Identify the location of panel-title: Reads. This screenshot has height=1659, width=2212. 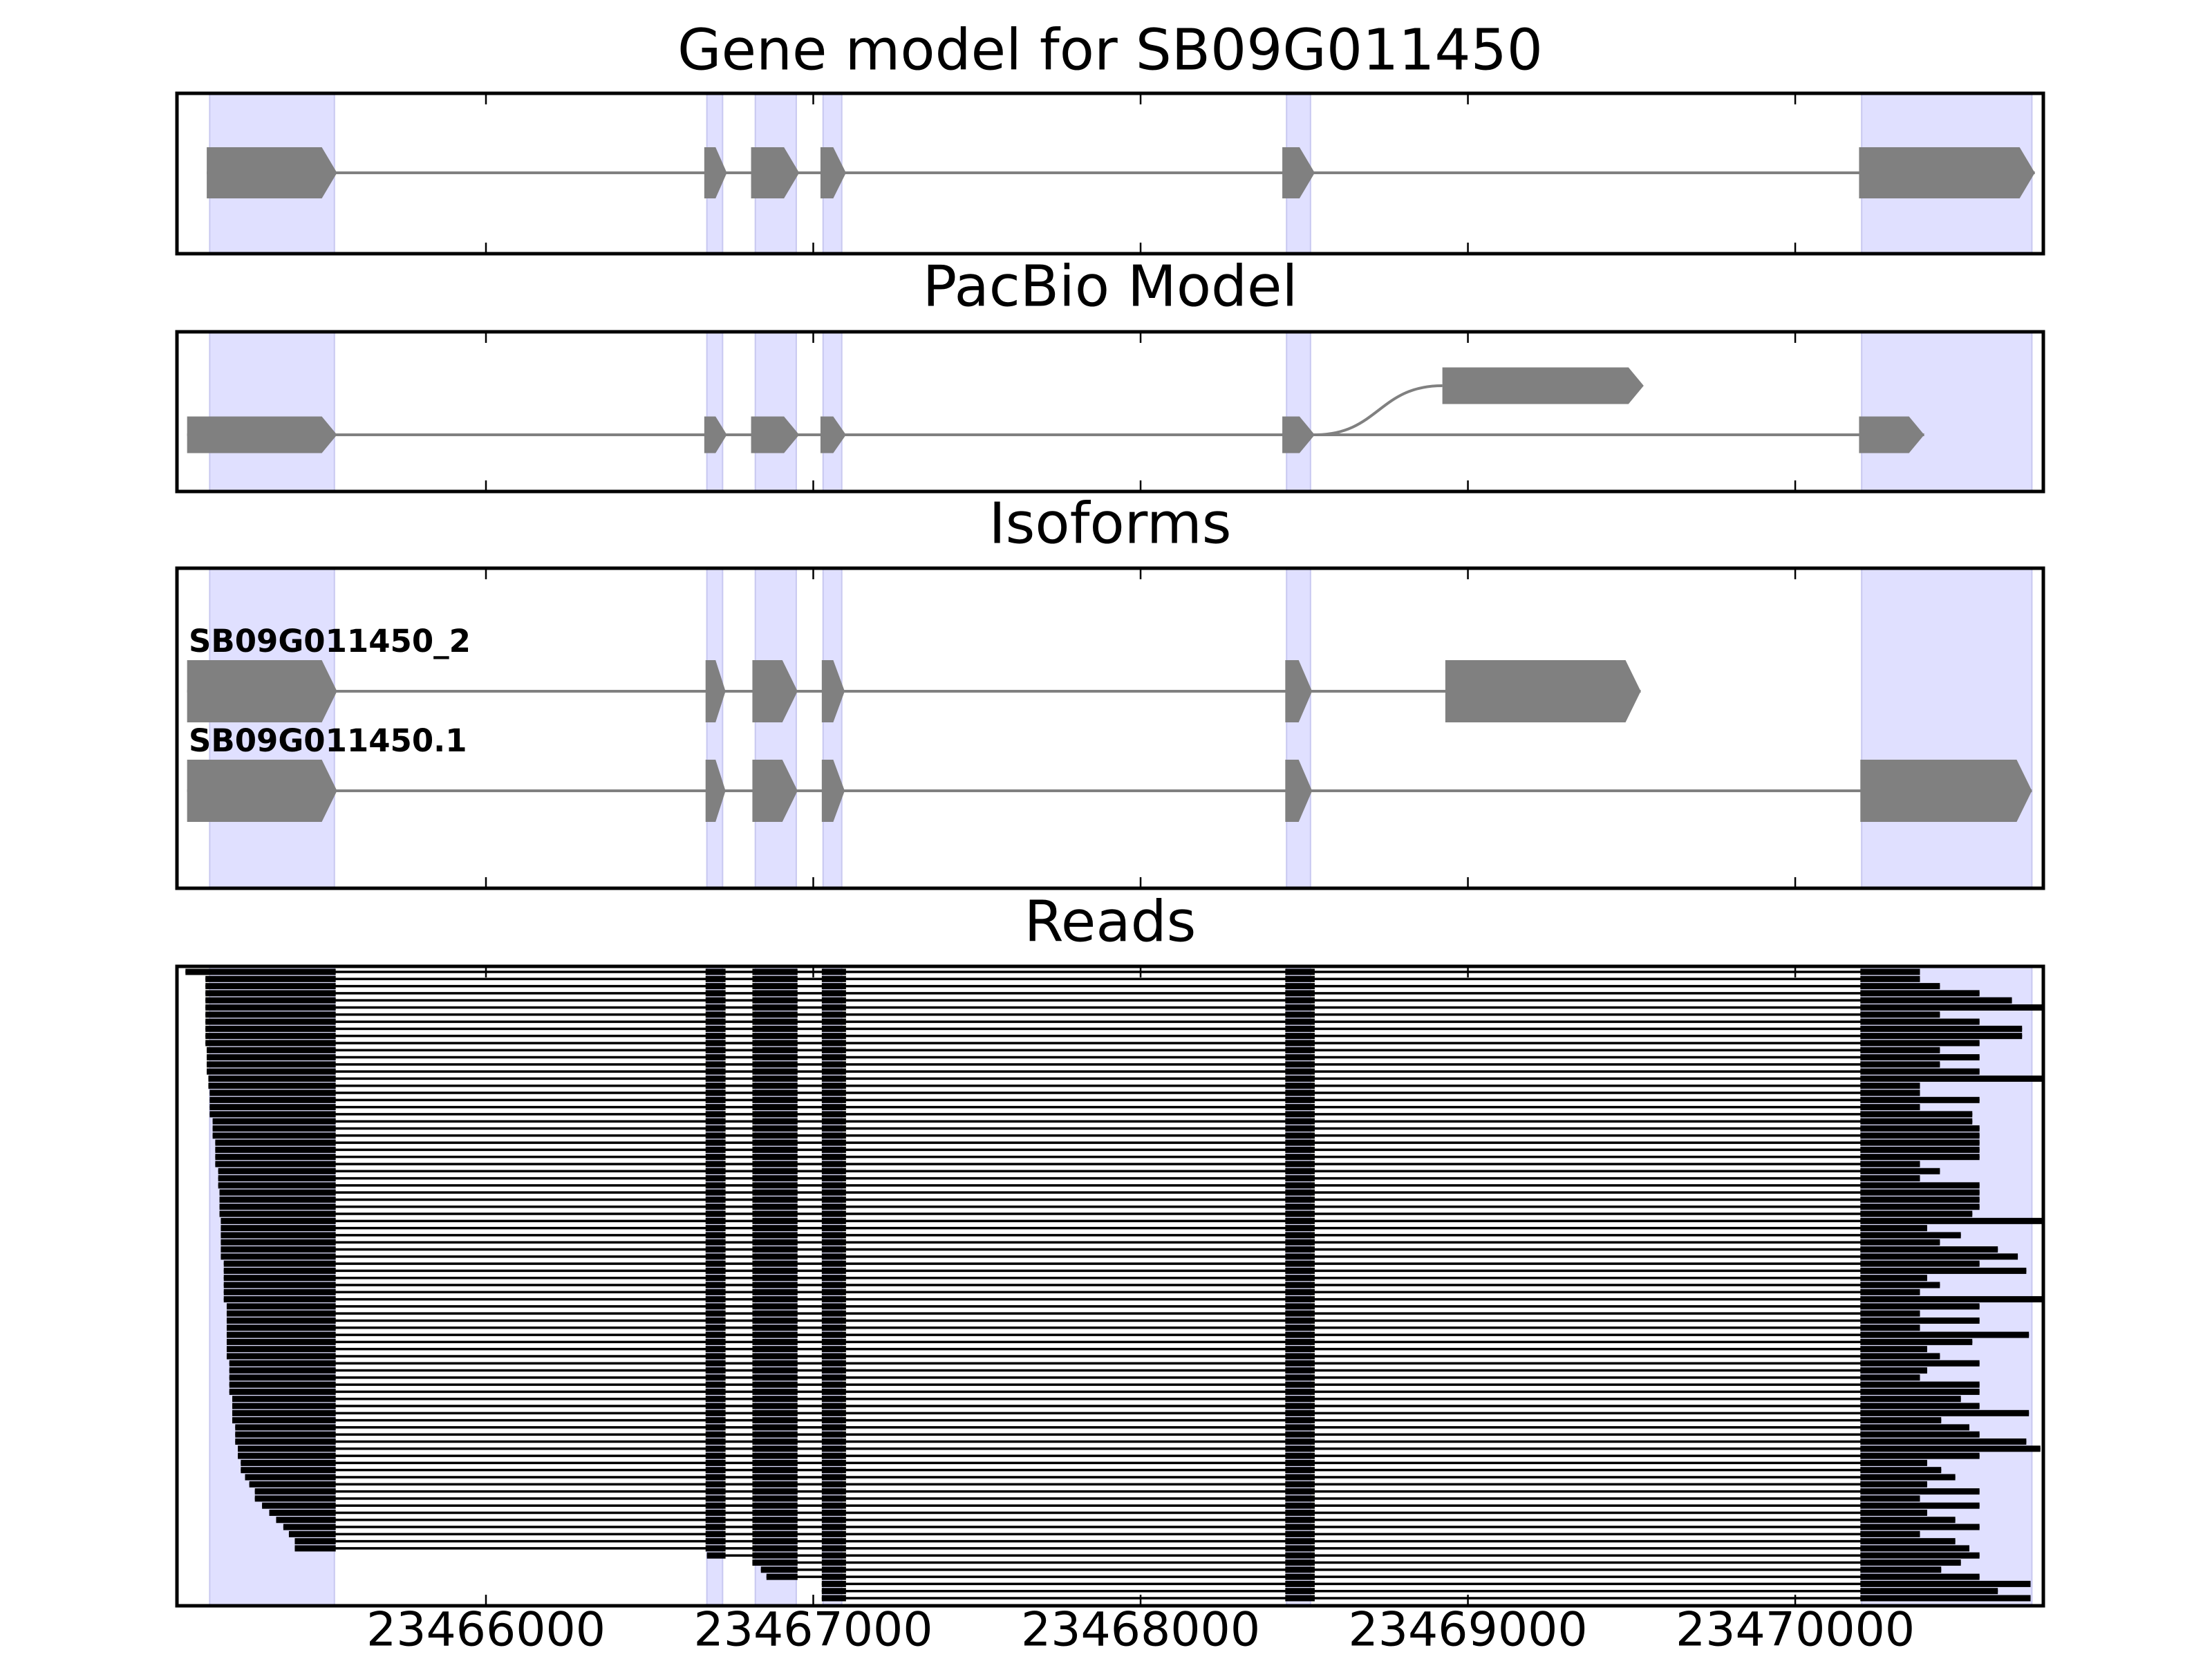
(1110, 922).